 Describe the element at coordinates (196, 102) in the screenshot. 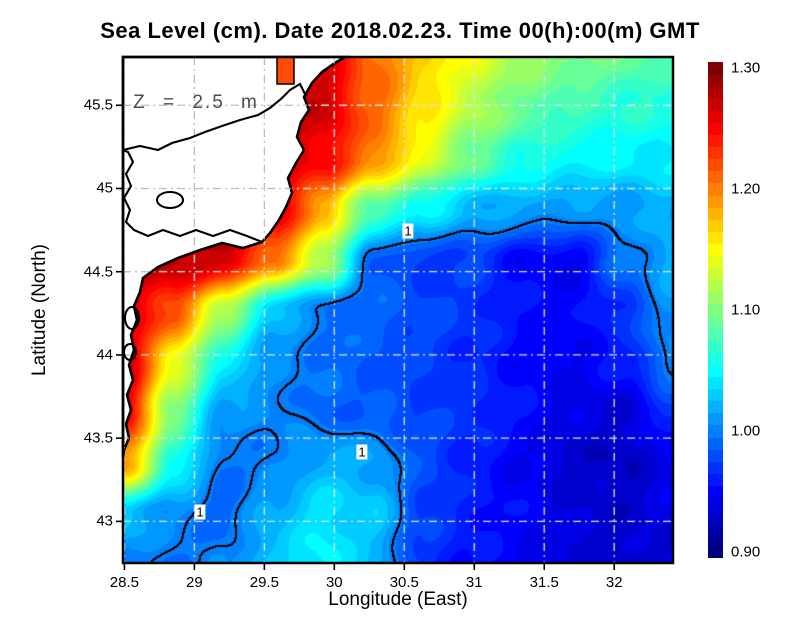

I see `depth-annotation: Z = 2.5 m` at that location.